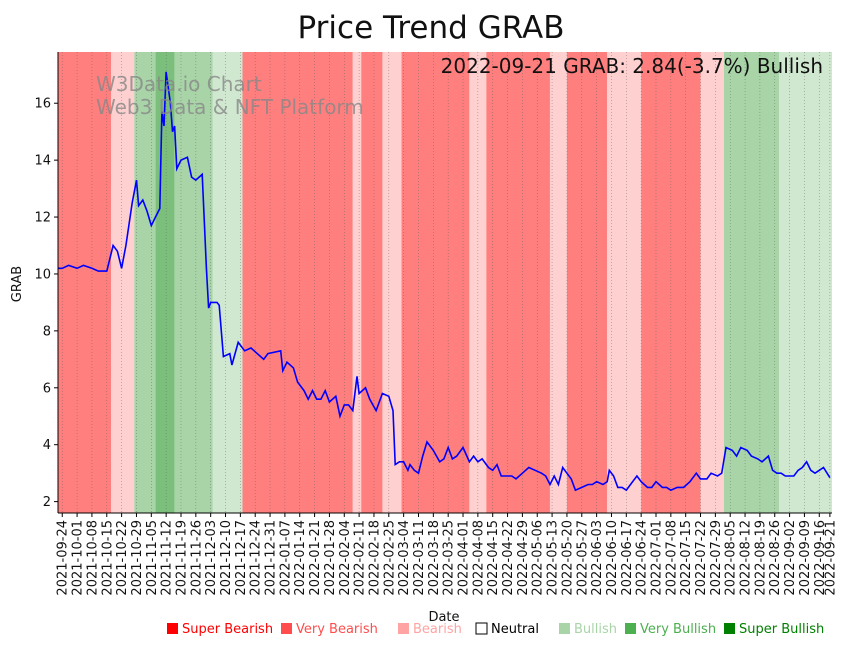  What do you see at coordinates (78, 558) in the screenshot?
I see `x-tick-label: 2021-10-01` at bounding box center [78, 558].